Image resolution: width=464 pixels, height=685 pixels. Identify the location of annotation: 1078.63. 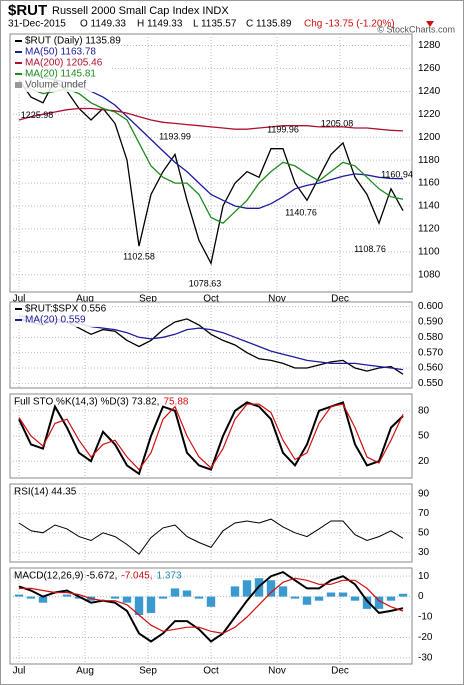
(205, 284).